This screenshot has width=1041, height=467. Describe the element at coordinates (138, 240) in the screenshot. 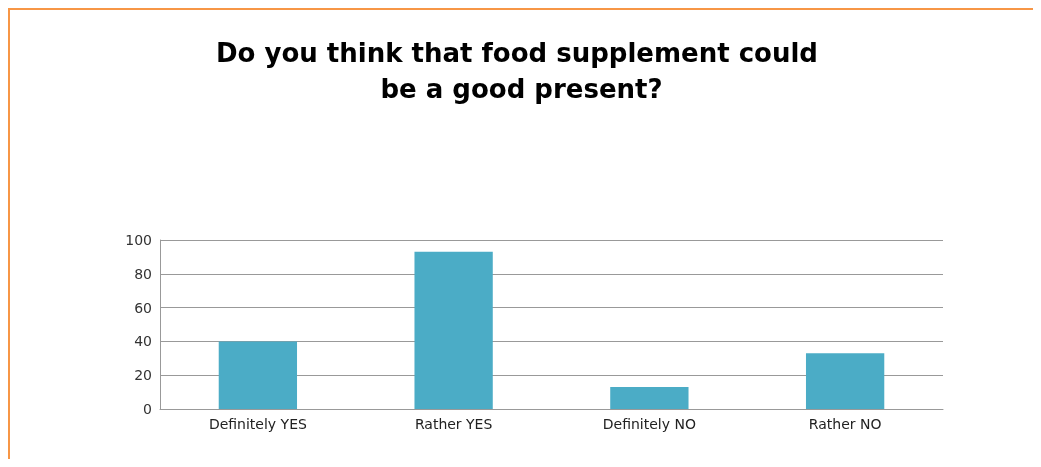

I see `y-tick-label: 100` at that location.